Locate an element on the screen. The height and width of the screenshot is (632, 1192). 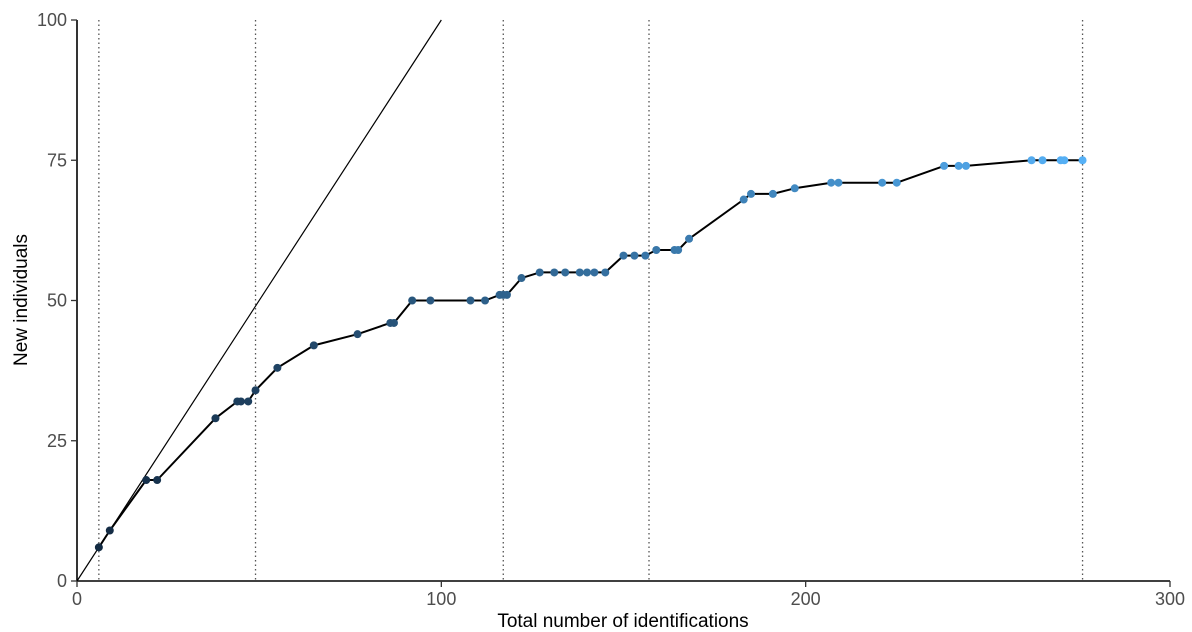
y-tick-label-2: 50 is located at coordinates (57, 301).